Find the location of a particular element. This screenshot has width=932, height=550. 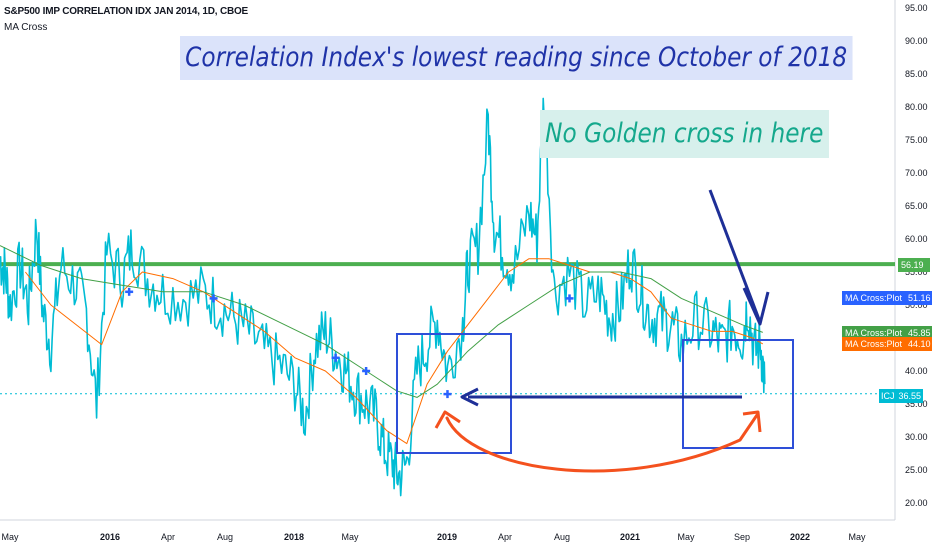

y-tick-label: 95.00 is located at coordinates (916, 8).